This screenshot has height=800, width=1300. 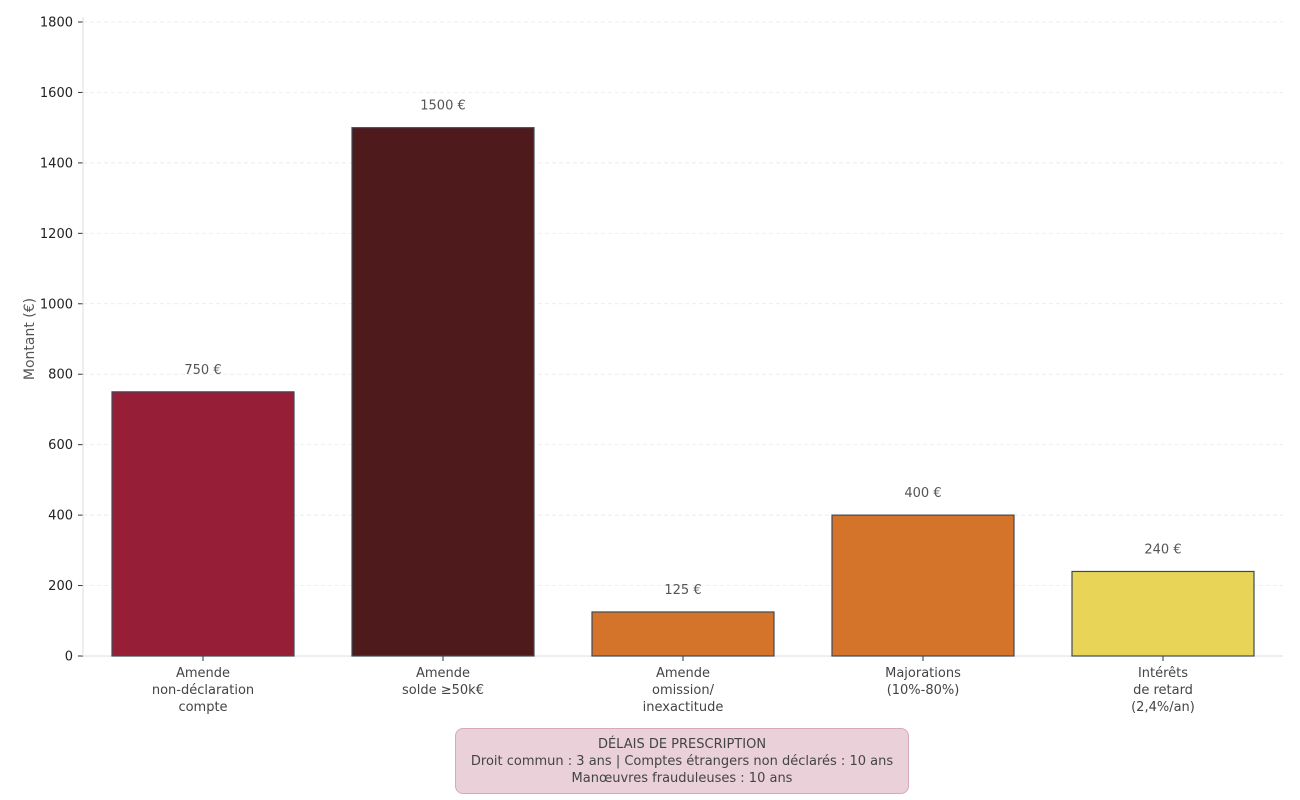 What do you see at coordinates (443, 106) in the screenshot?
I see `data-label: 1500 €` at bounding box center [443, 106].